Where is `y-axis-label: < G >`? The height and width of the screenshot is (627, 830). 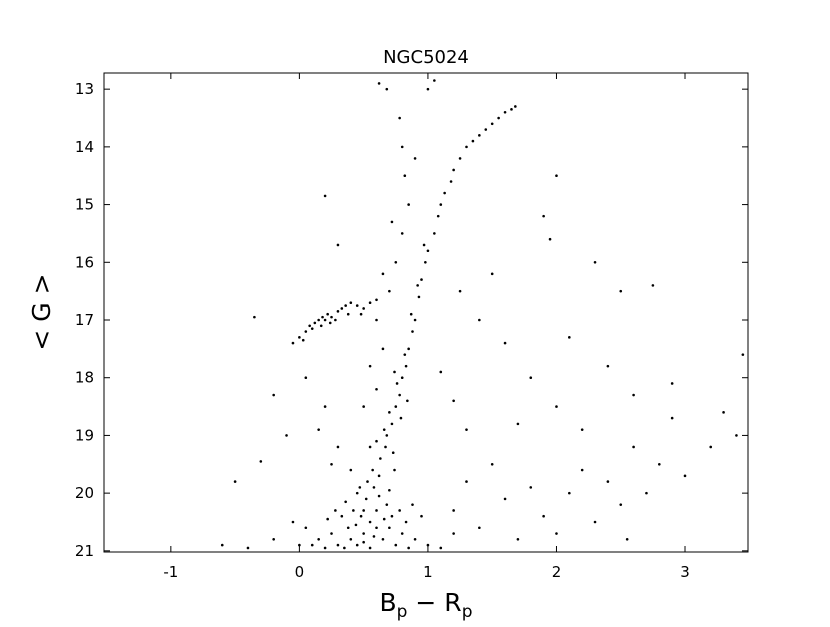
y-axis-label: < G > is located at coordinates (41, 311).